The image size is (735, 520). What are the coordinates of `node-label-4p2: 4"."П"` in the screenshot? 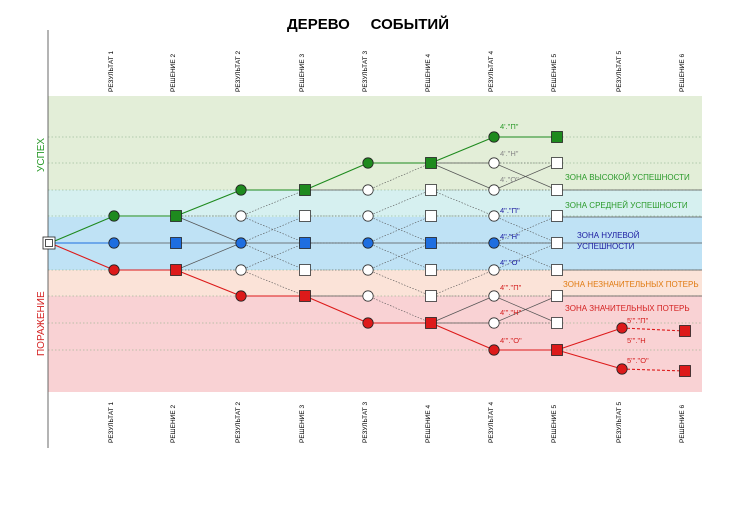 It's located at (510, 210).